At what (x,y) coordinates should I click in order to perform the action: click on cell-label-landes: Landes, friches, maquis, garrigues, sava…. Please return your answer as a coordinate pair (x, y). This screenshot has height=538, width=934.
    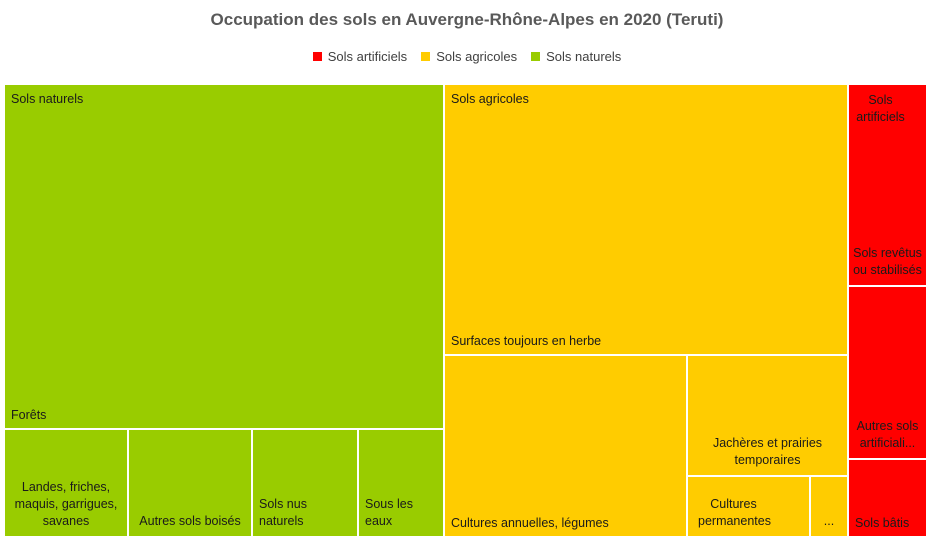
    Looking at the image, I should click on (66, 504).